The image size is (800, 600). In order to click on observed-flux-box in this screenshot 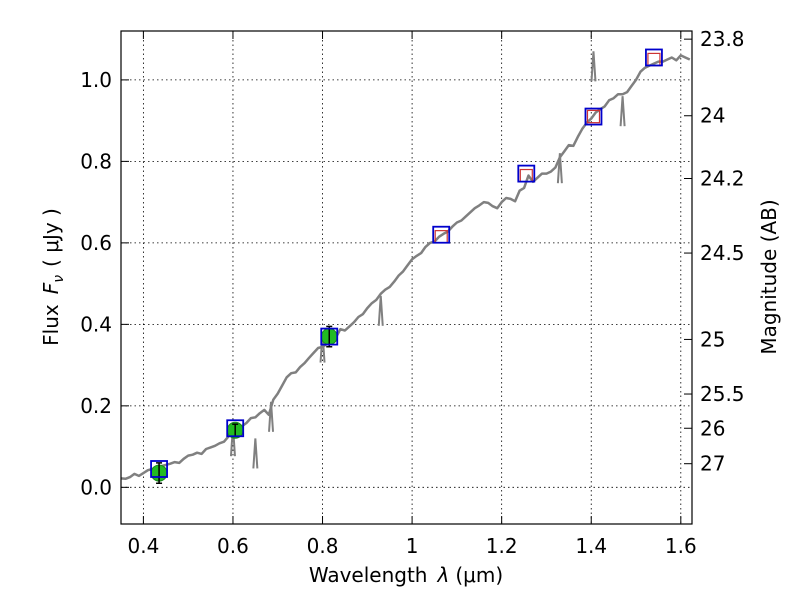, I will do `click(593, 116)`.